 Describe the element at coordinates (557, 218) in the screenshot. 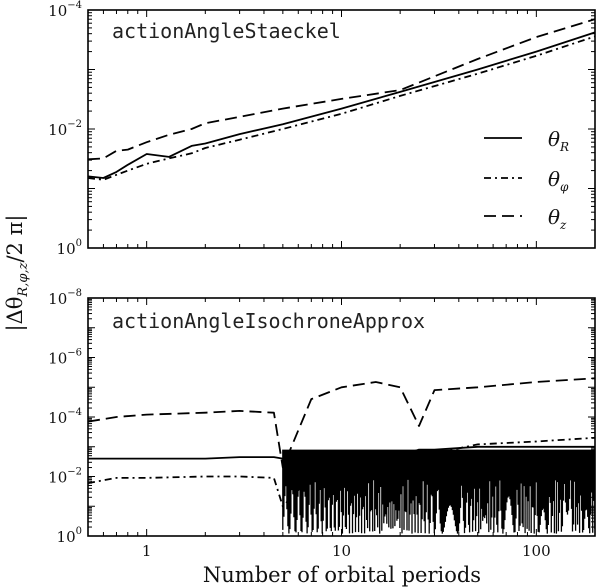

I see `legend-label-theta-z: θz` at that location.